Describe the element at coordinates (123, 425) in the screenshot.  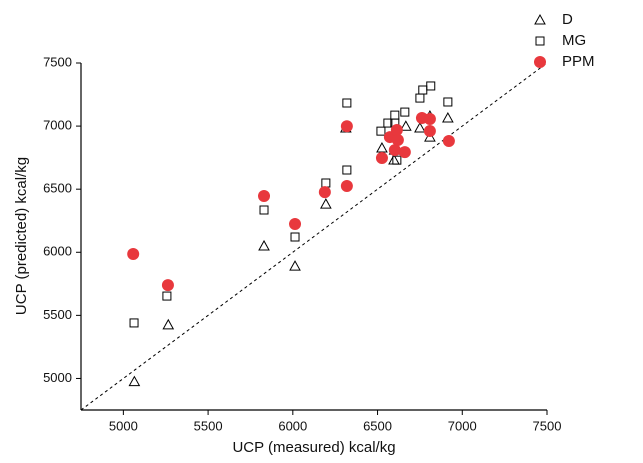
I see `x-tick-label: 5000` at that location.